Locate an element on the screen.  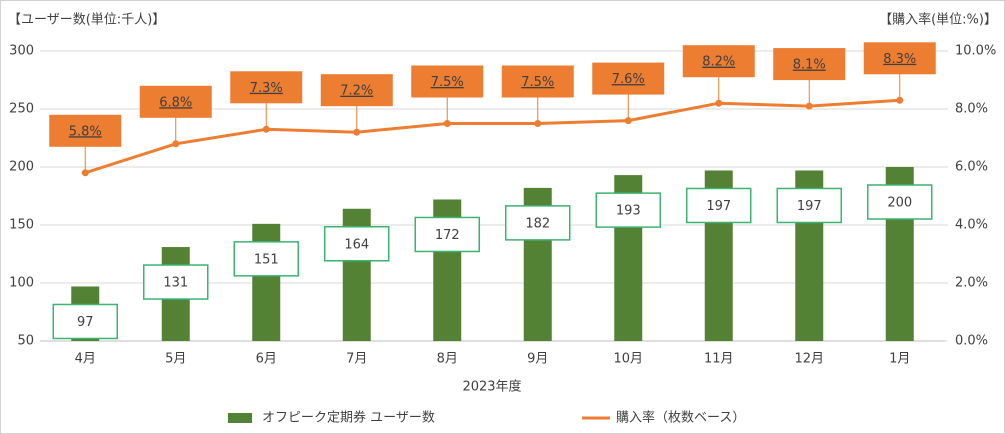
bar-label: 193 is located at coordinates (628, 211).